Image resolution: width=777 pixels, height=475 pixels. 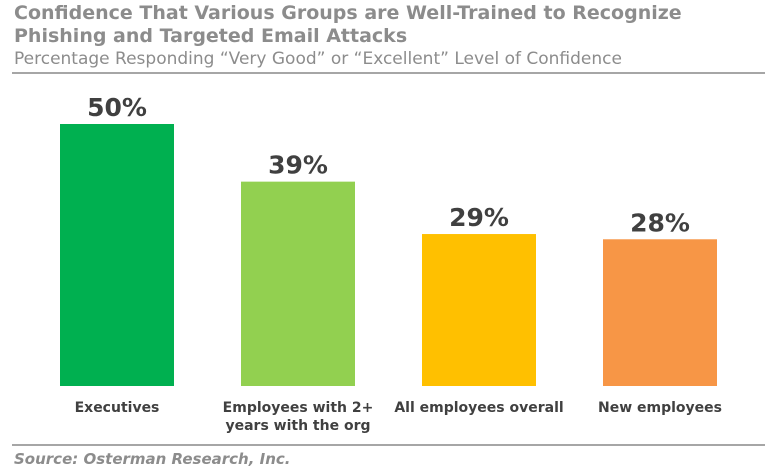 What do you see at coordinates (117, 408) in the screenshot?
I see `category-label-0: Executives` at bounding box center [117, 408].